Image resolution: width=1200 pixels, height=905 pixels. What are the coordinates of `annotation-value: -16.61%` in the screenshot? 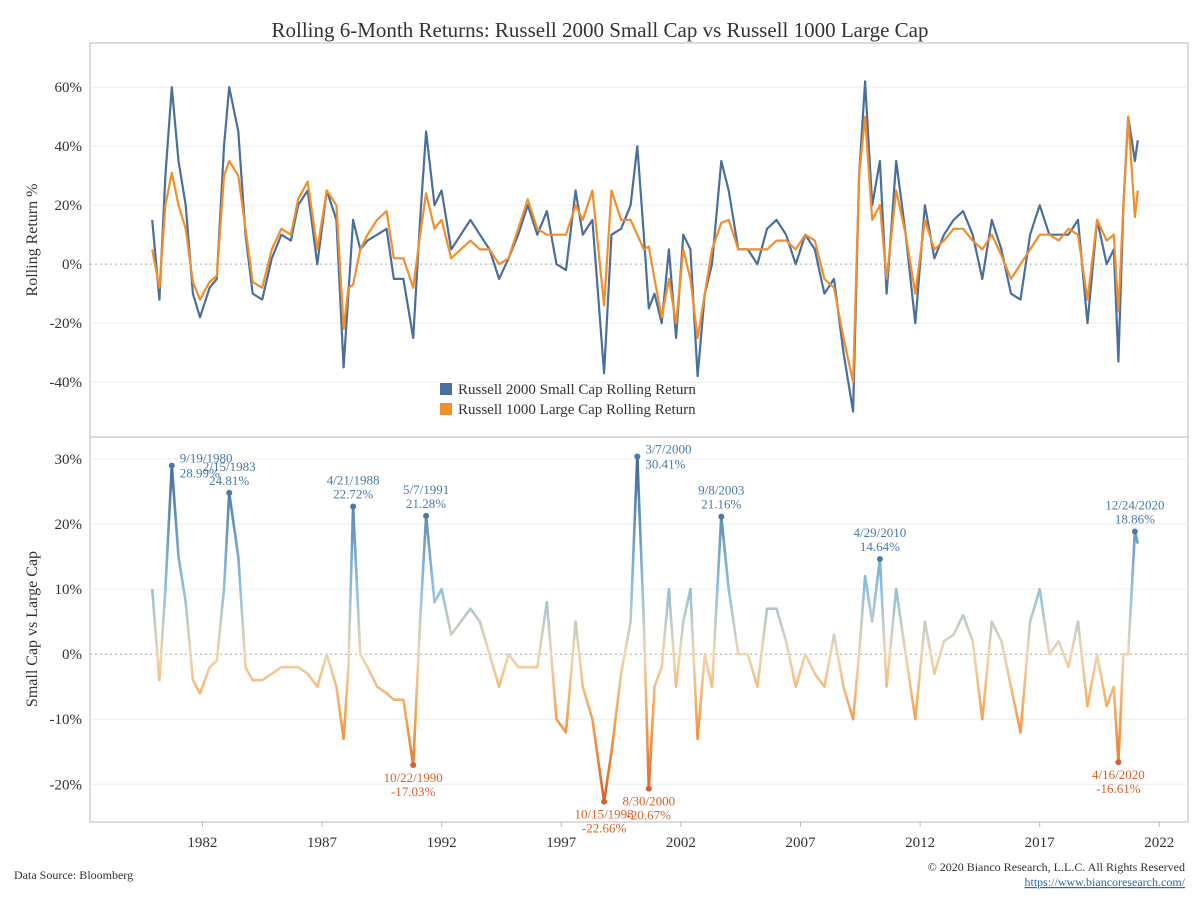 It's located at (1118, 788).